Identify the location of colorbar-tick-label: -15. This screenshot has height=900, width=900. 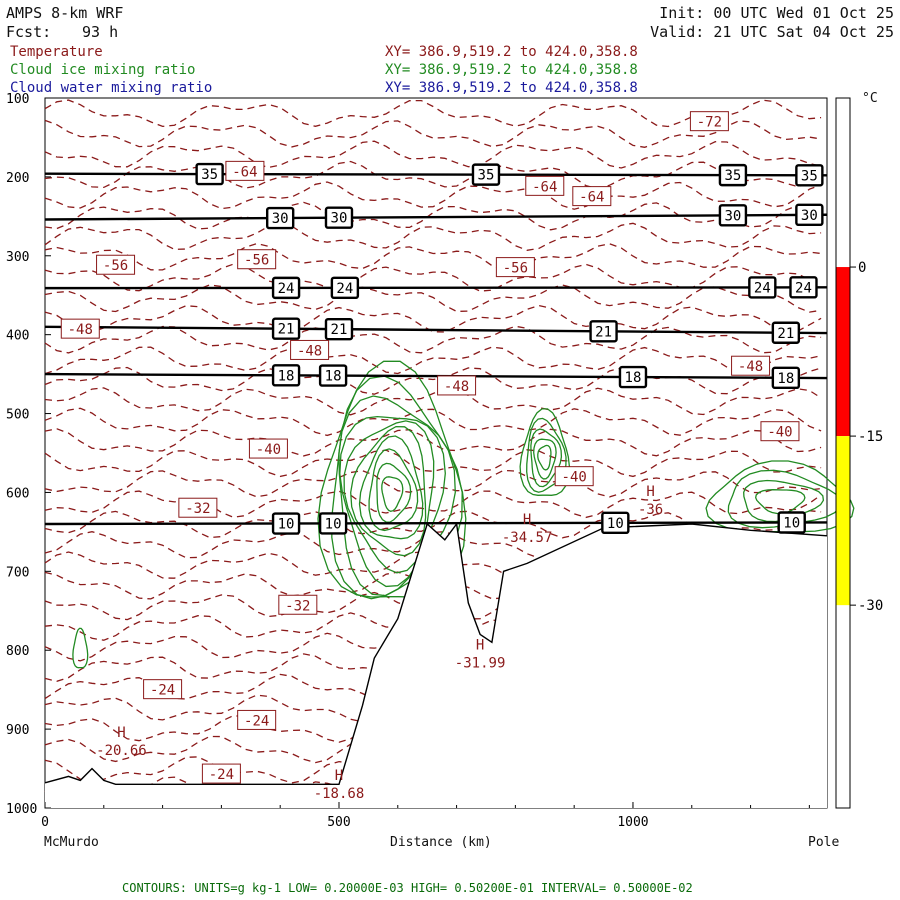
(870, 437).